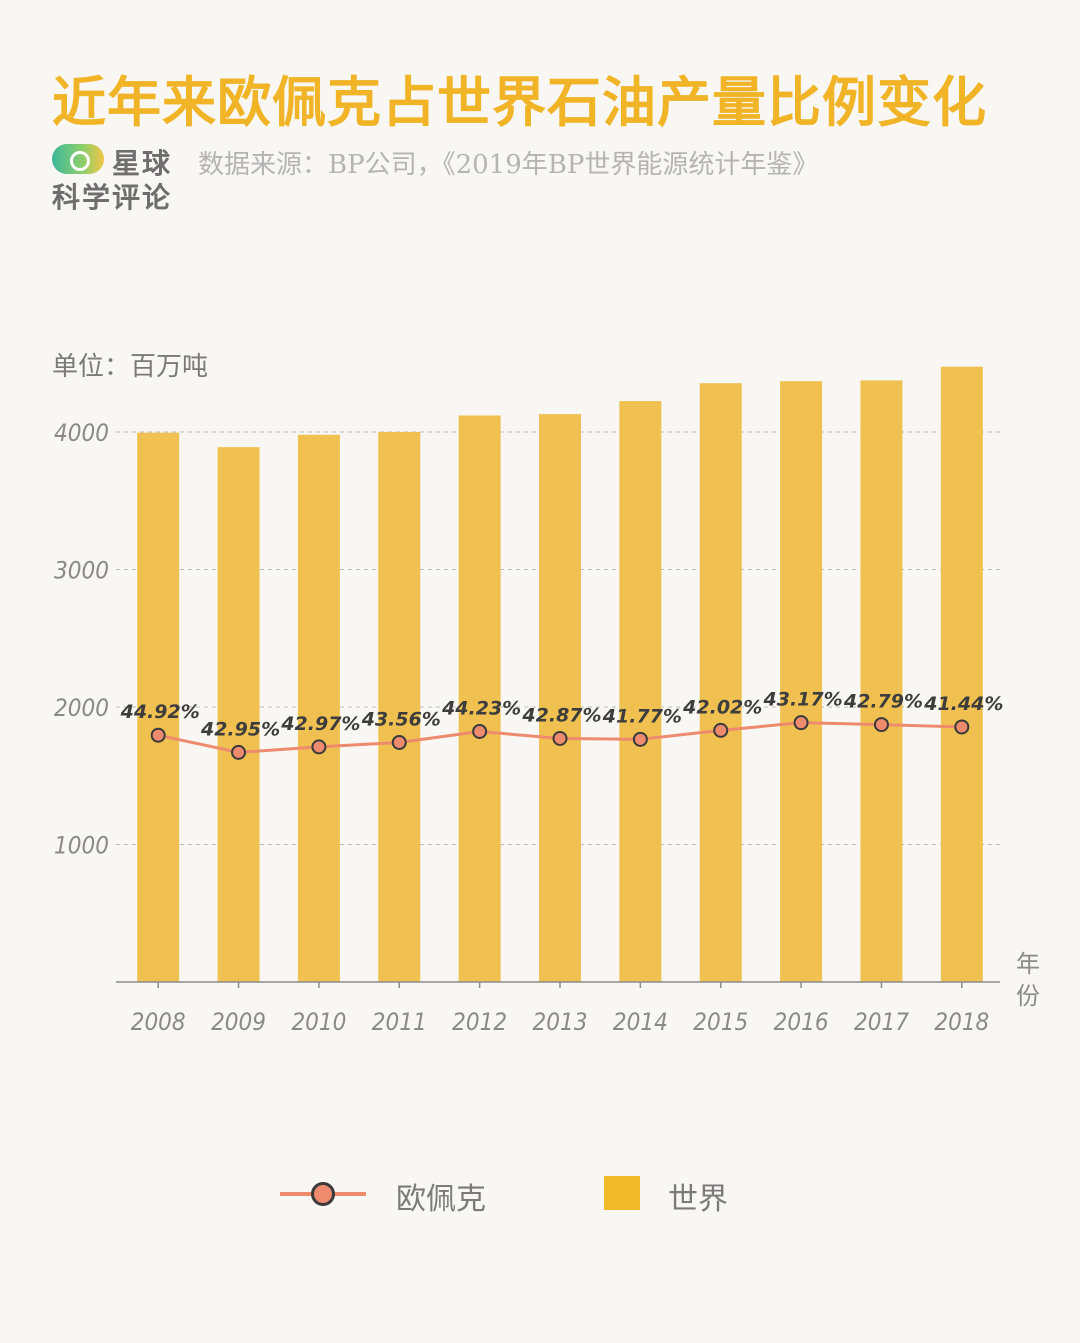  What do you see at coordinates (508, 165) in the screenshot?
I see `data-source: 数据来源：BP公司，《2019年BP世界能源统计年鉴》` at bounding box center [508, 165].